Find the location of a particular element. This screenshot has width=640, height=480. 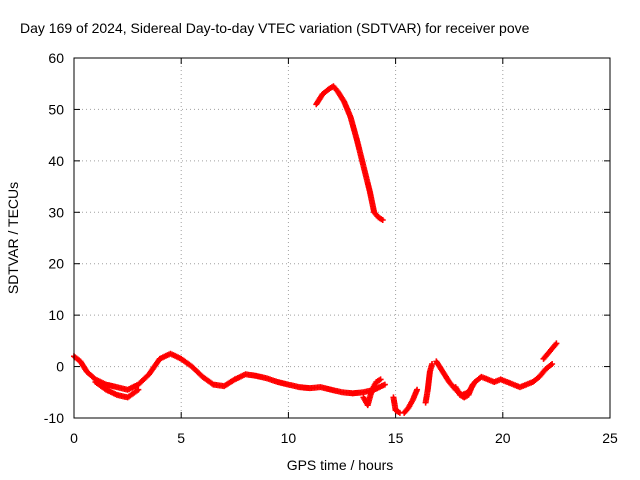

series-main-track is located at coordinates (229, 373).